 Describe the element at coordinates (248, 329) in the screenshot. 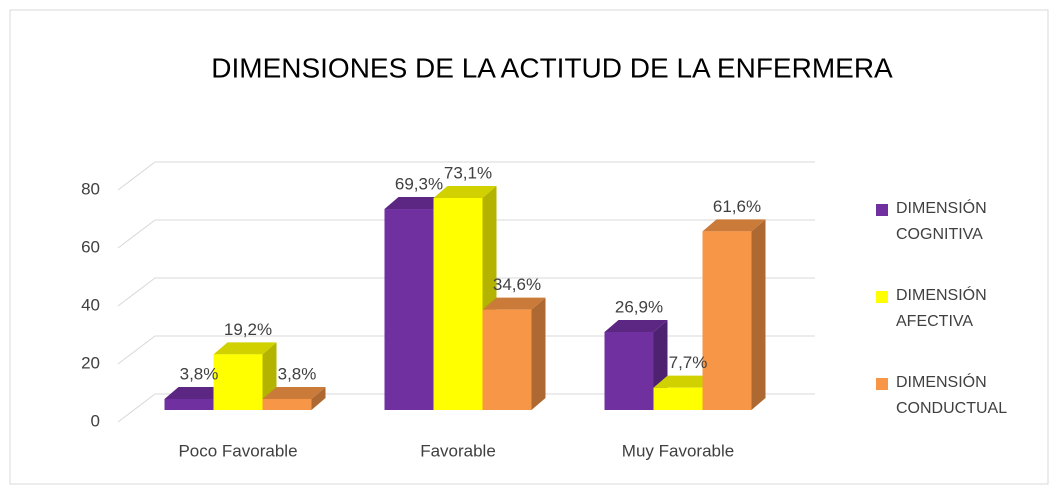

I see `value-label: 19,2%` at that location.